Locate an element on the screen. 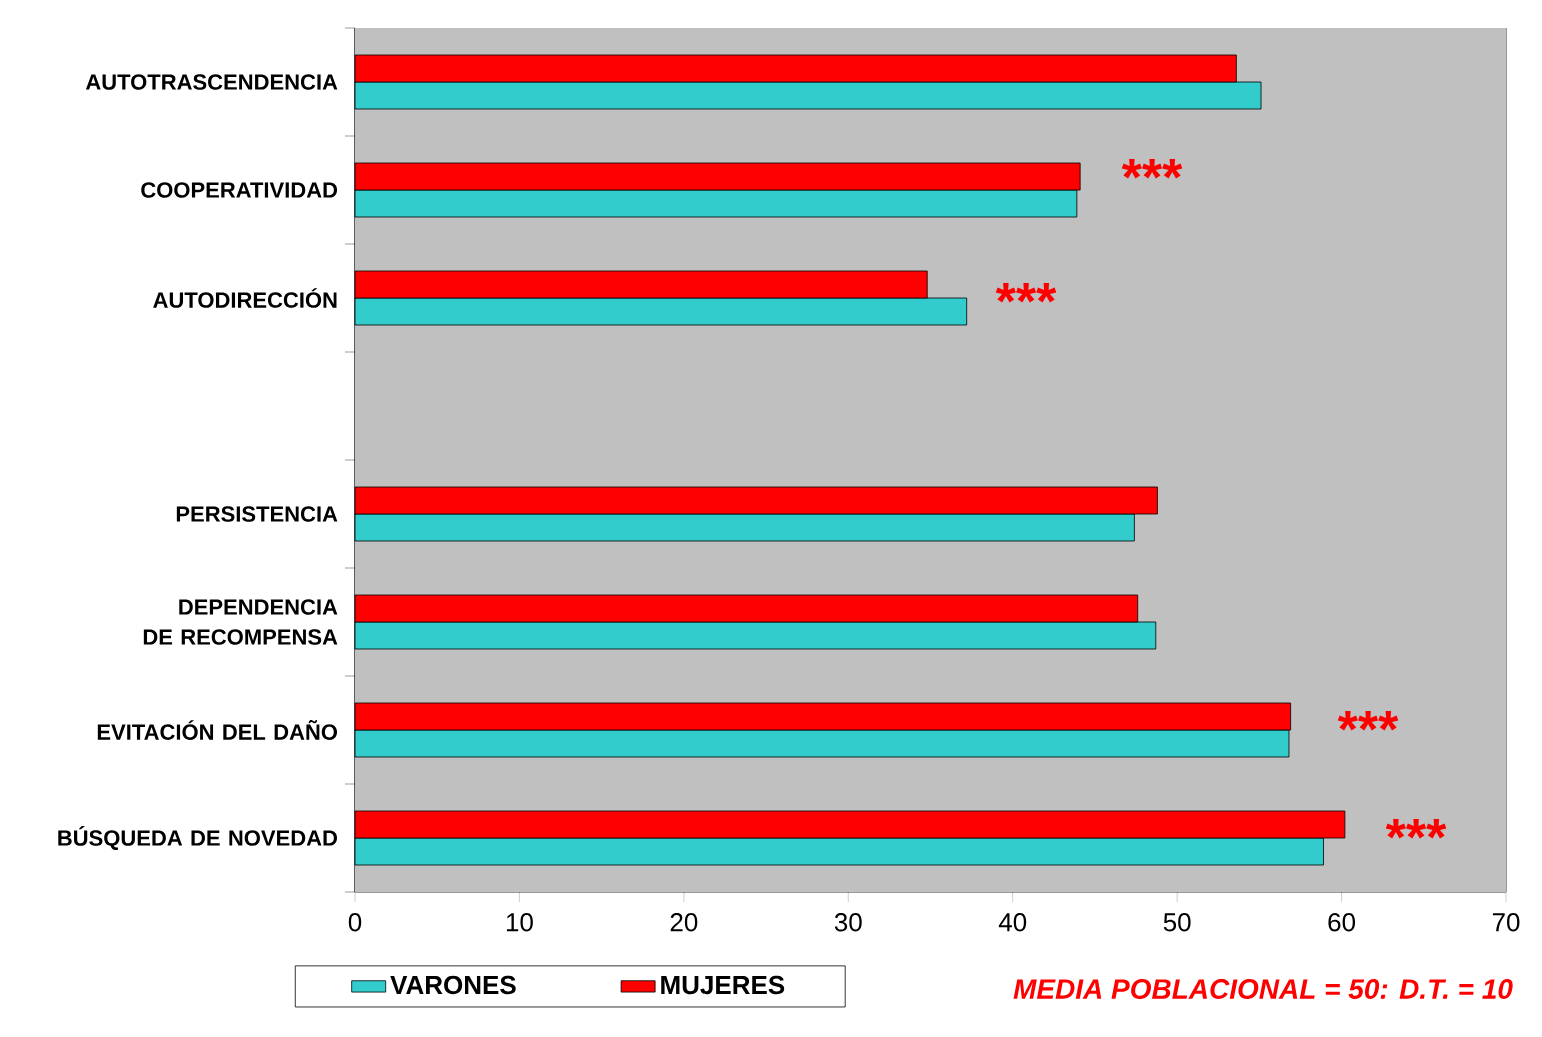 The image size is (1542, 1037). text: MEDIA POBLACIONAL = 50: D.T. = 10 is located at coordinates (1263, 989).